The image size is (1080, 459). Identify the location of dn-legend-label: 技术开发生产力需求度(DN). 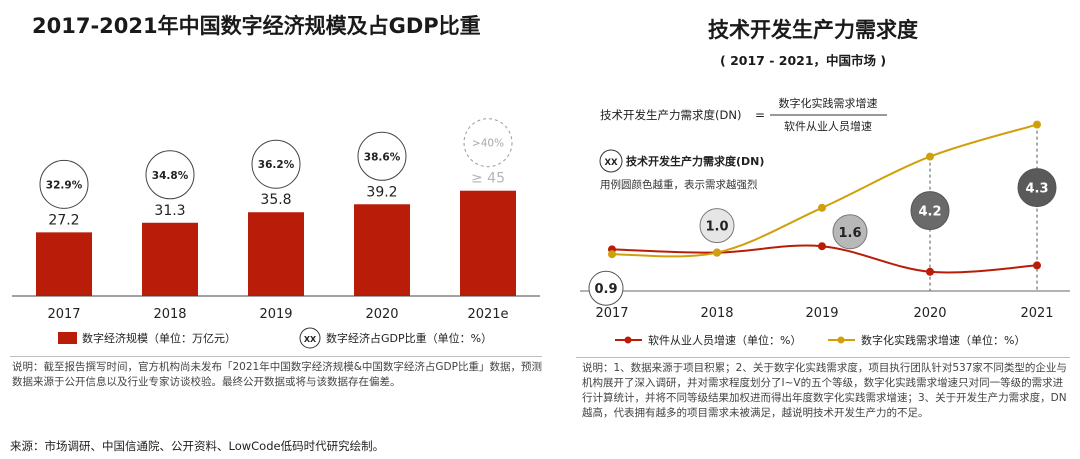
(695, 161).